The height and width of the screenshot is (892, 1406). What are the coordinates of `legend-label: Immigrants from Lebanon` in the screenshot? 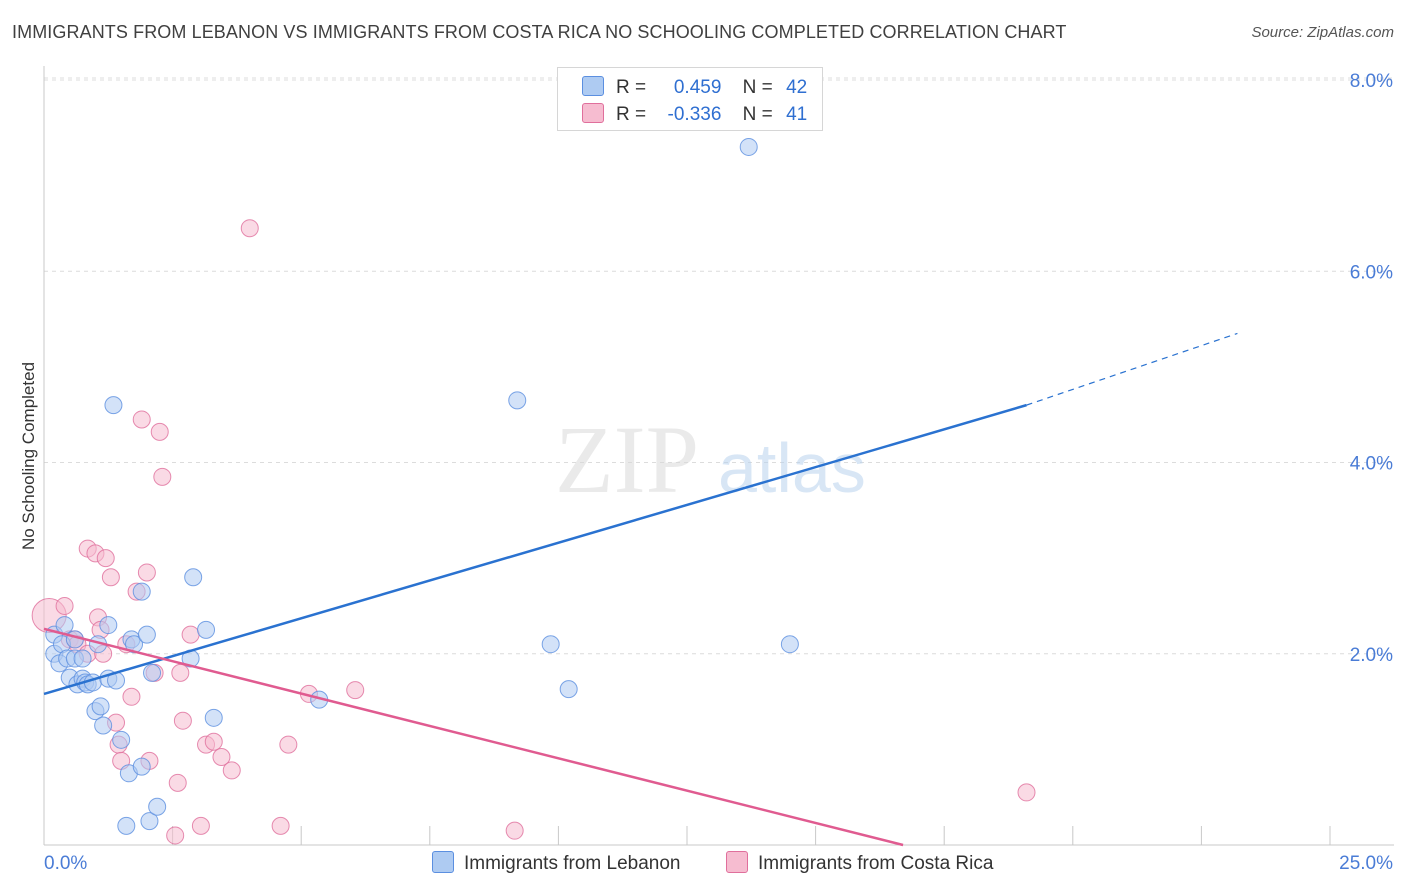 It's located at (572, 863).